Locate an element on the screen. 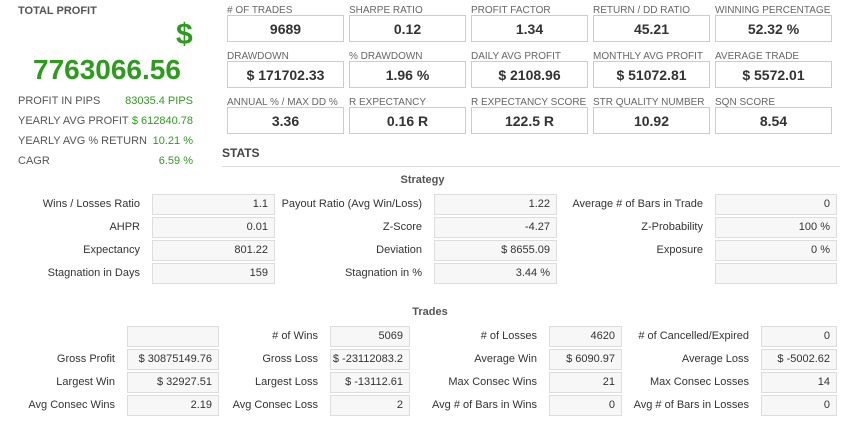 This screenshot has width=845, height=425. metric-value: $ 51072.81 is located at coordinates (651, 75).